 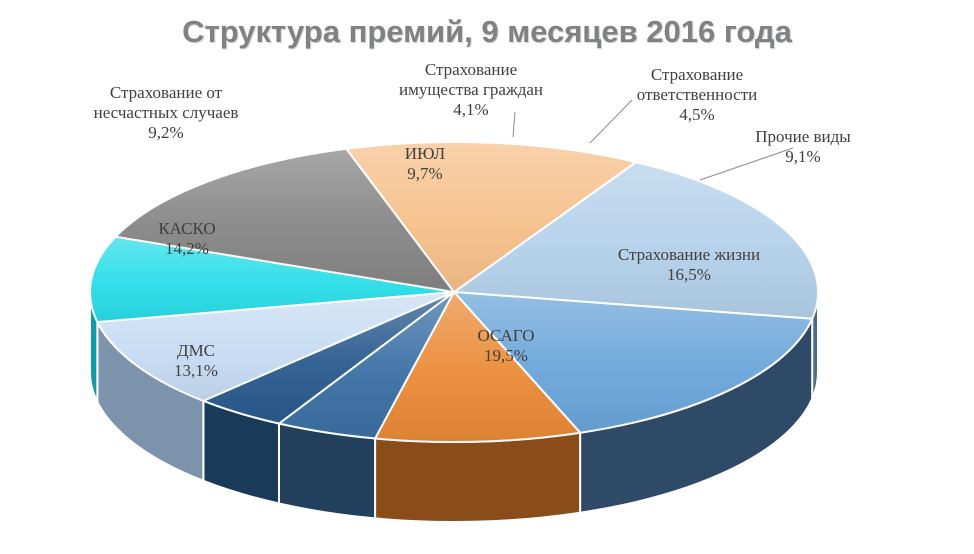 What do you see at coordinates (689, 254) in the screenshot?
I see `slice-name-1: Страхование жизни` at bounding box center [689, 254].